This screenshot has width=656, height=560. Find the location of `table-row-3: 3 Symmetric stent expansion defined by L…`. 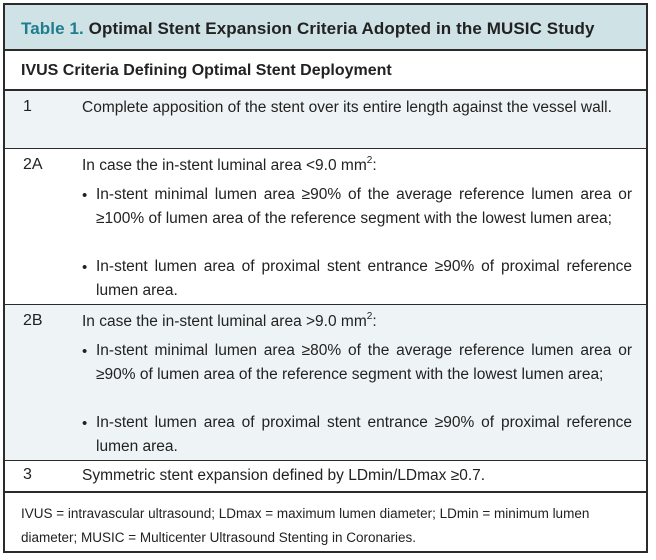

table-row-3: 3 Symmetric stent expansion defined by L… is located at coordinates (325, 476).